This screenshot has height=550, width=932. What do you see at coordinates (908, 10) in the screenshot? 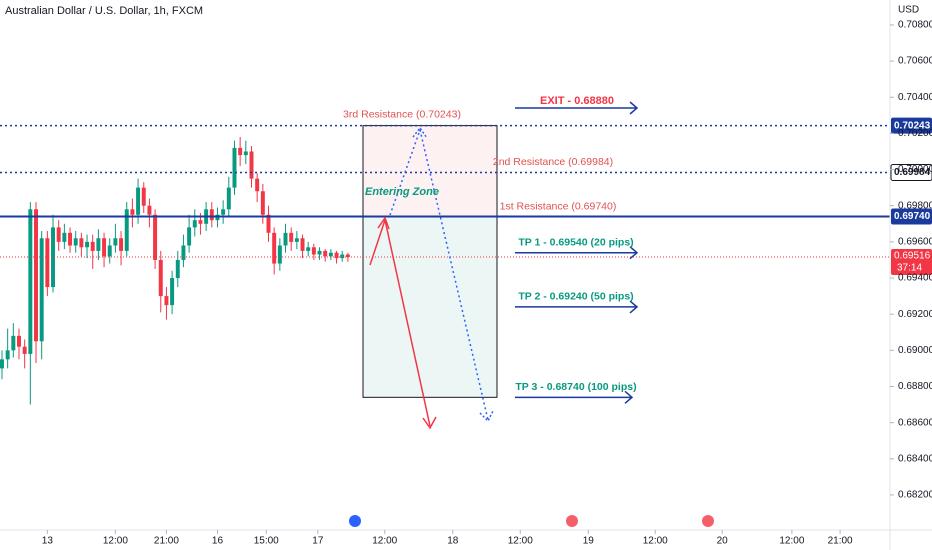
I see `currency-label: USD` at bounding box center [908, 10].